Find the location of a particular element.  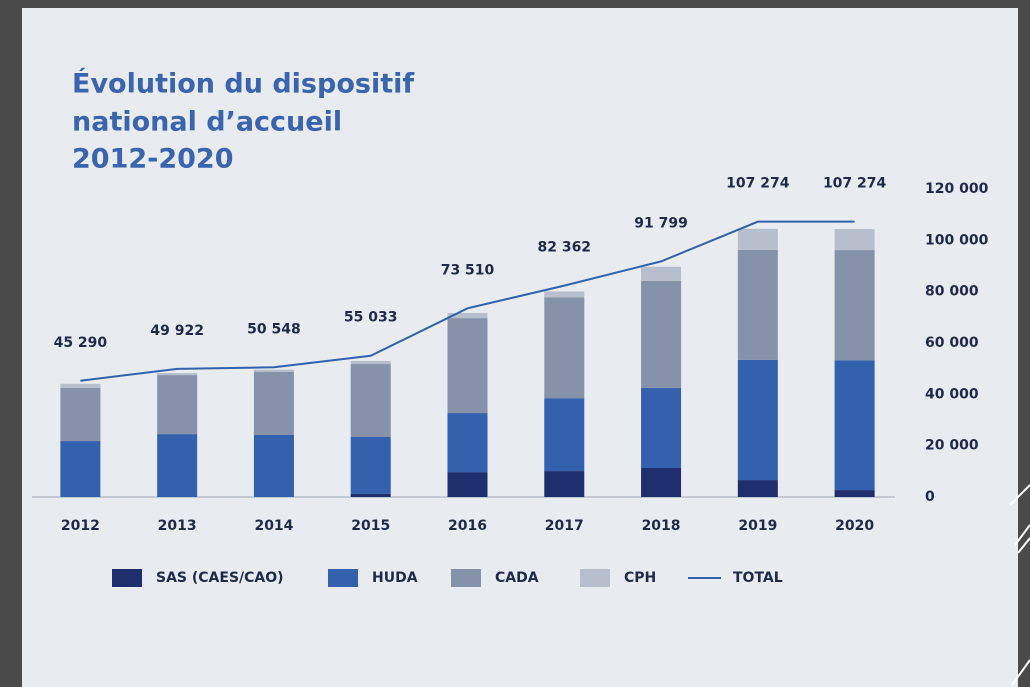

x-tick-label: 2019 is located at coordinates (757, 526).